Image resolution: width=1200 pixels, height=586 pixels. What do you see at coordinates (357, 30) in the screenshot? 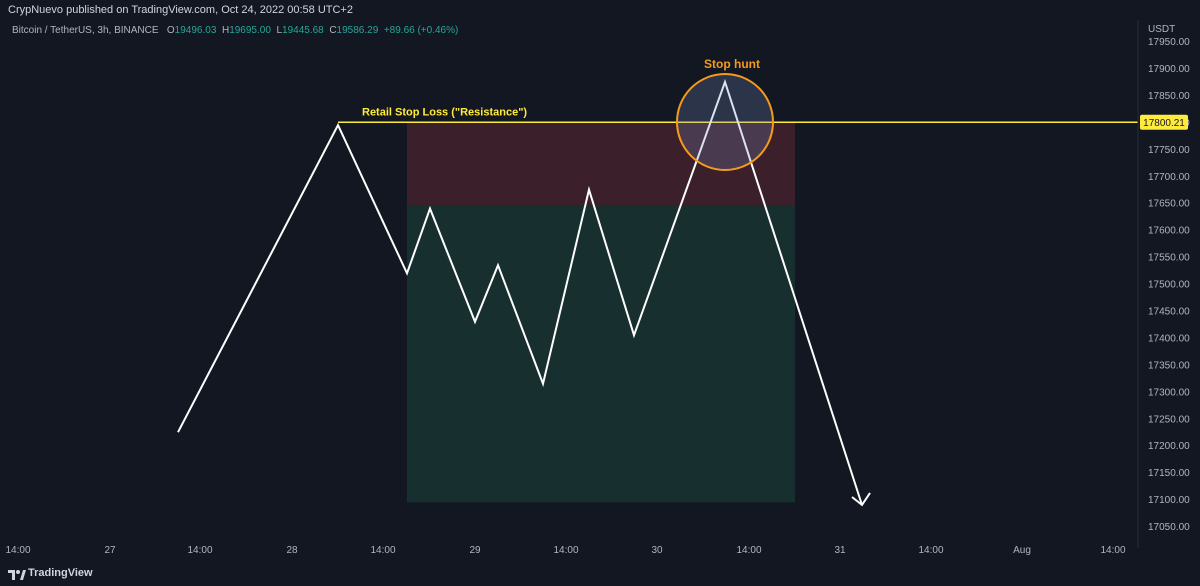
I see `close-value: 19586.29` at bounding box center [357, 30].